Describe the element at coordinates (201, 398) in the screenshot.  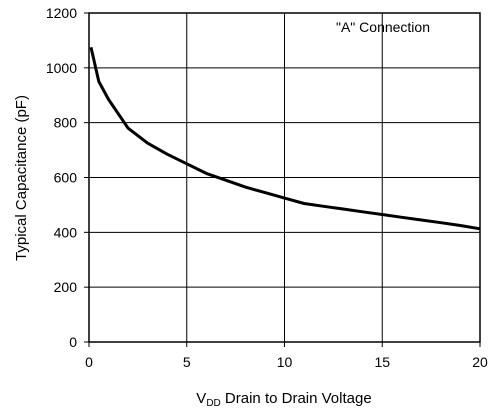
I see `x-axis-title-v: V` at that location.